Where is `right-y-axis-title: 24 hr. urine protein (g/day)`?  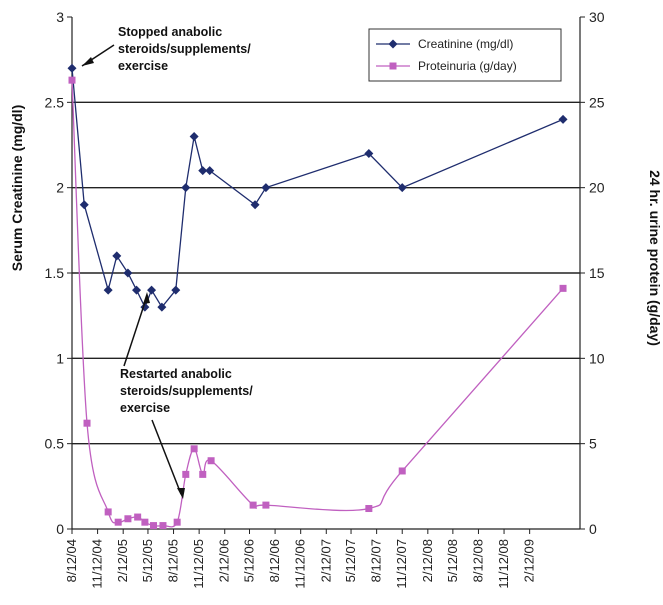 right-y-axis-title: 24 hr. urine protein (g/day) is located at coordinates (655, 258).